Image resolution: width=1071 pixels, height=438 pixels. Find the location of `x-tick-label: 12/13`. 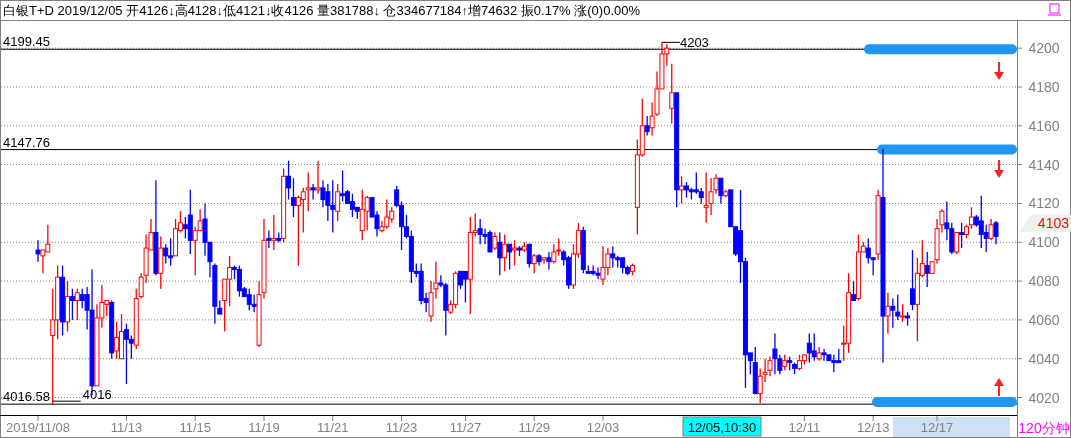

x-tick-label: 12/13 is located at coordinates (873, 427).